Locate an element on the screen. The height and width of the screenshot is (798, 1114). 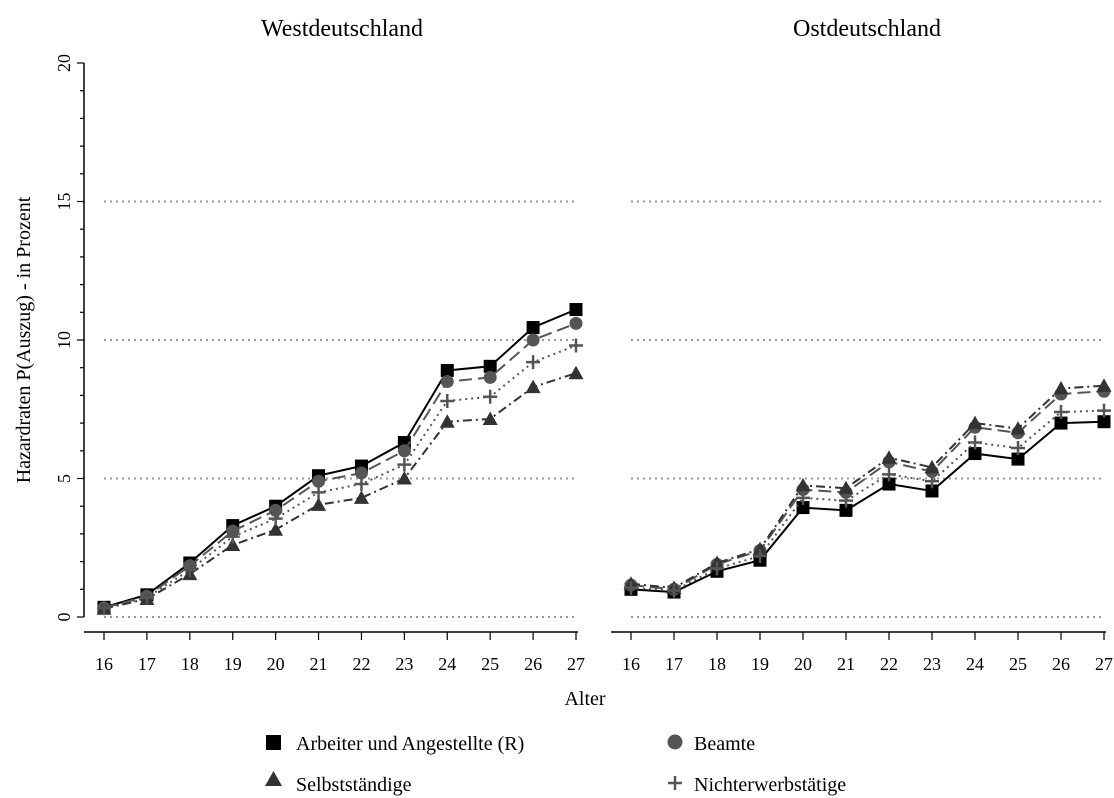
legend-marker-plus is located at coordinates (675, 783).